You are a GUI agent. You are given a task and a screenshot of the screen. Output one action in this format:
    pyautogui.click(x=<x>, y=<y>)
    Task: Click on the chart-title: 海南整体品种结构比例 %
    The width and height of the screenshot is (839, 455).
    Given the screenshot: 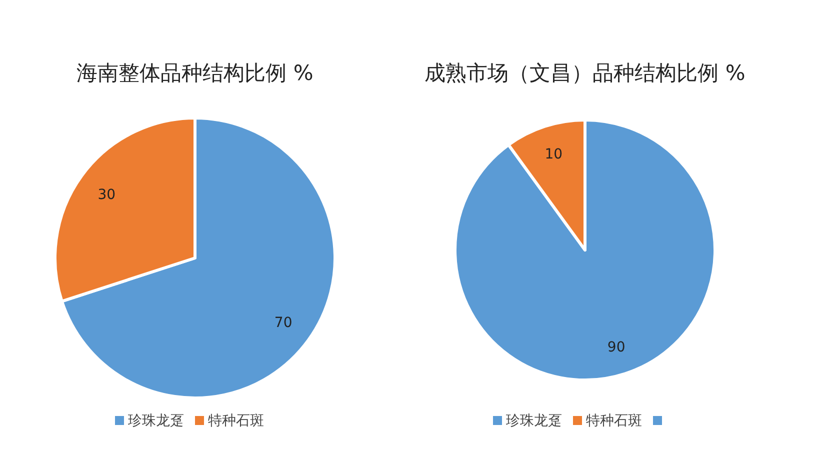 What is the action you would take?
    pyautogui.click(x=195, y=73)
    